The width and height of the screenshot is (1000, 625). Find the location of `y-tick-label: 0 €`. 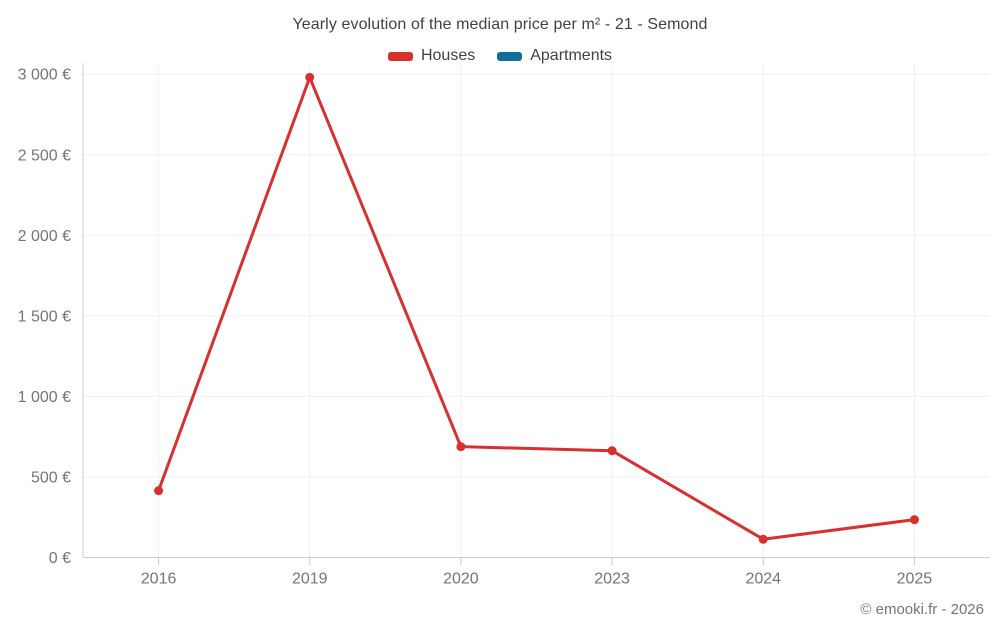

y-tick-label: 0 € is located at coordinates (60, 558).